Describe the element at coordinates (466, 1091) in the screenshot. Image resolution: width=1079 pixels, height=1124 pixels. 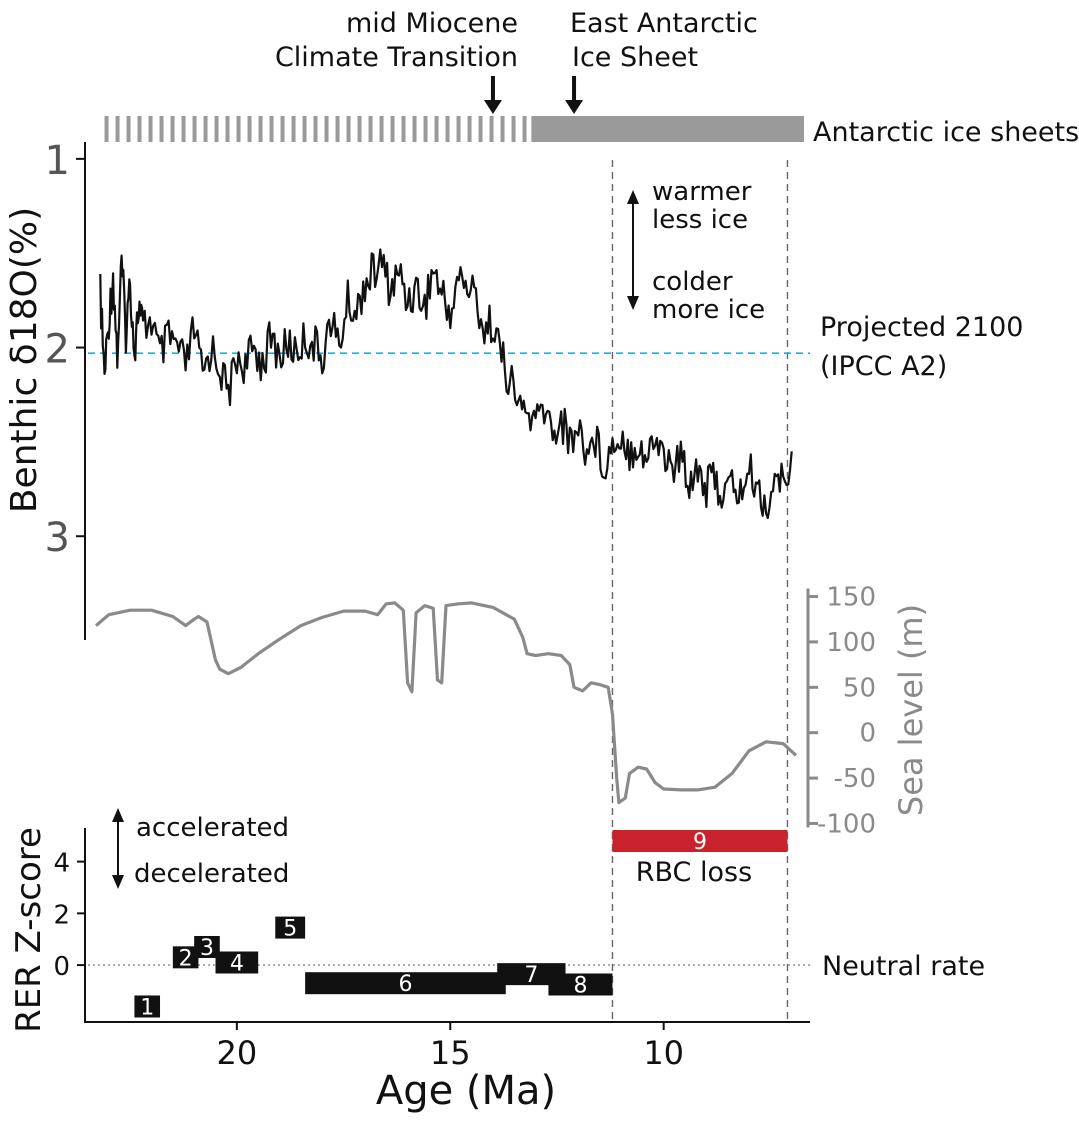
I see `x-axis-label: Age (Ma)` at that location.